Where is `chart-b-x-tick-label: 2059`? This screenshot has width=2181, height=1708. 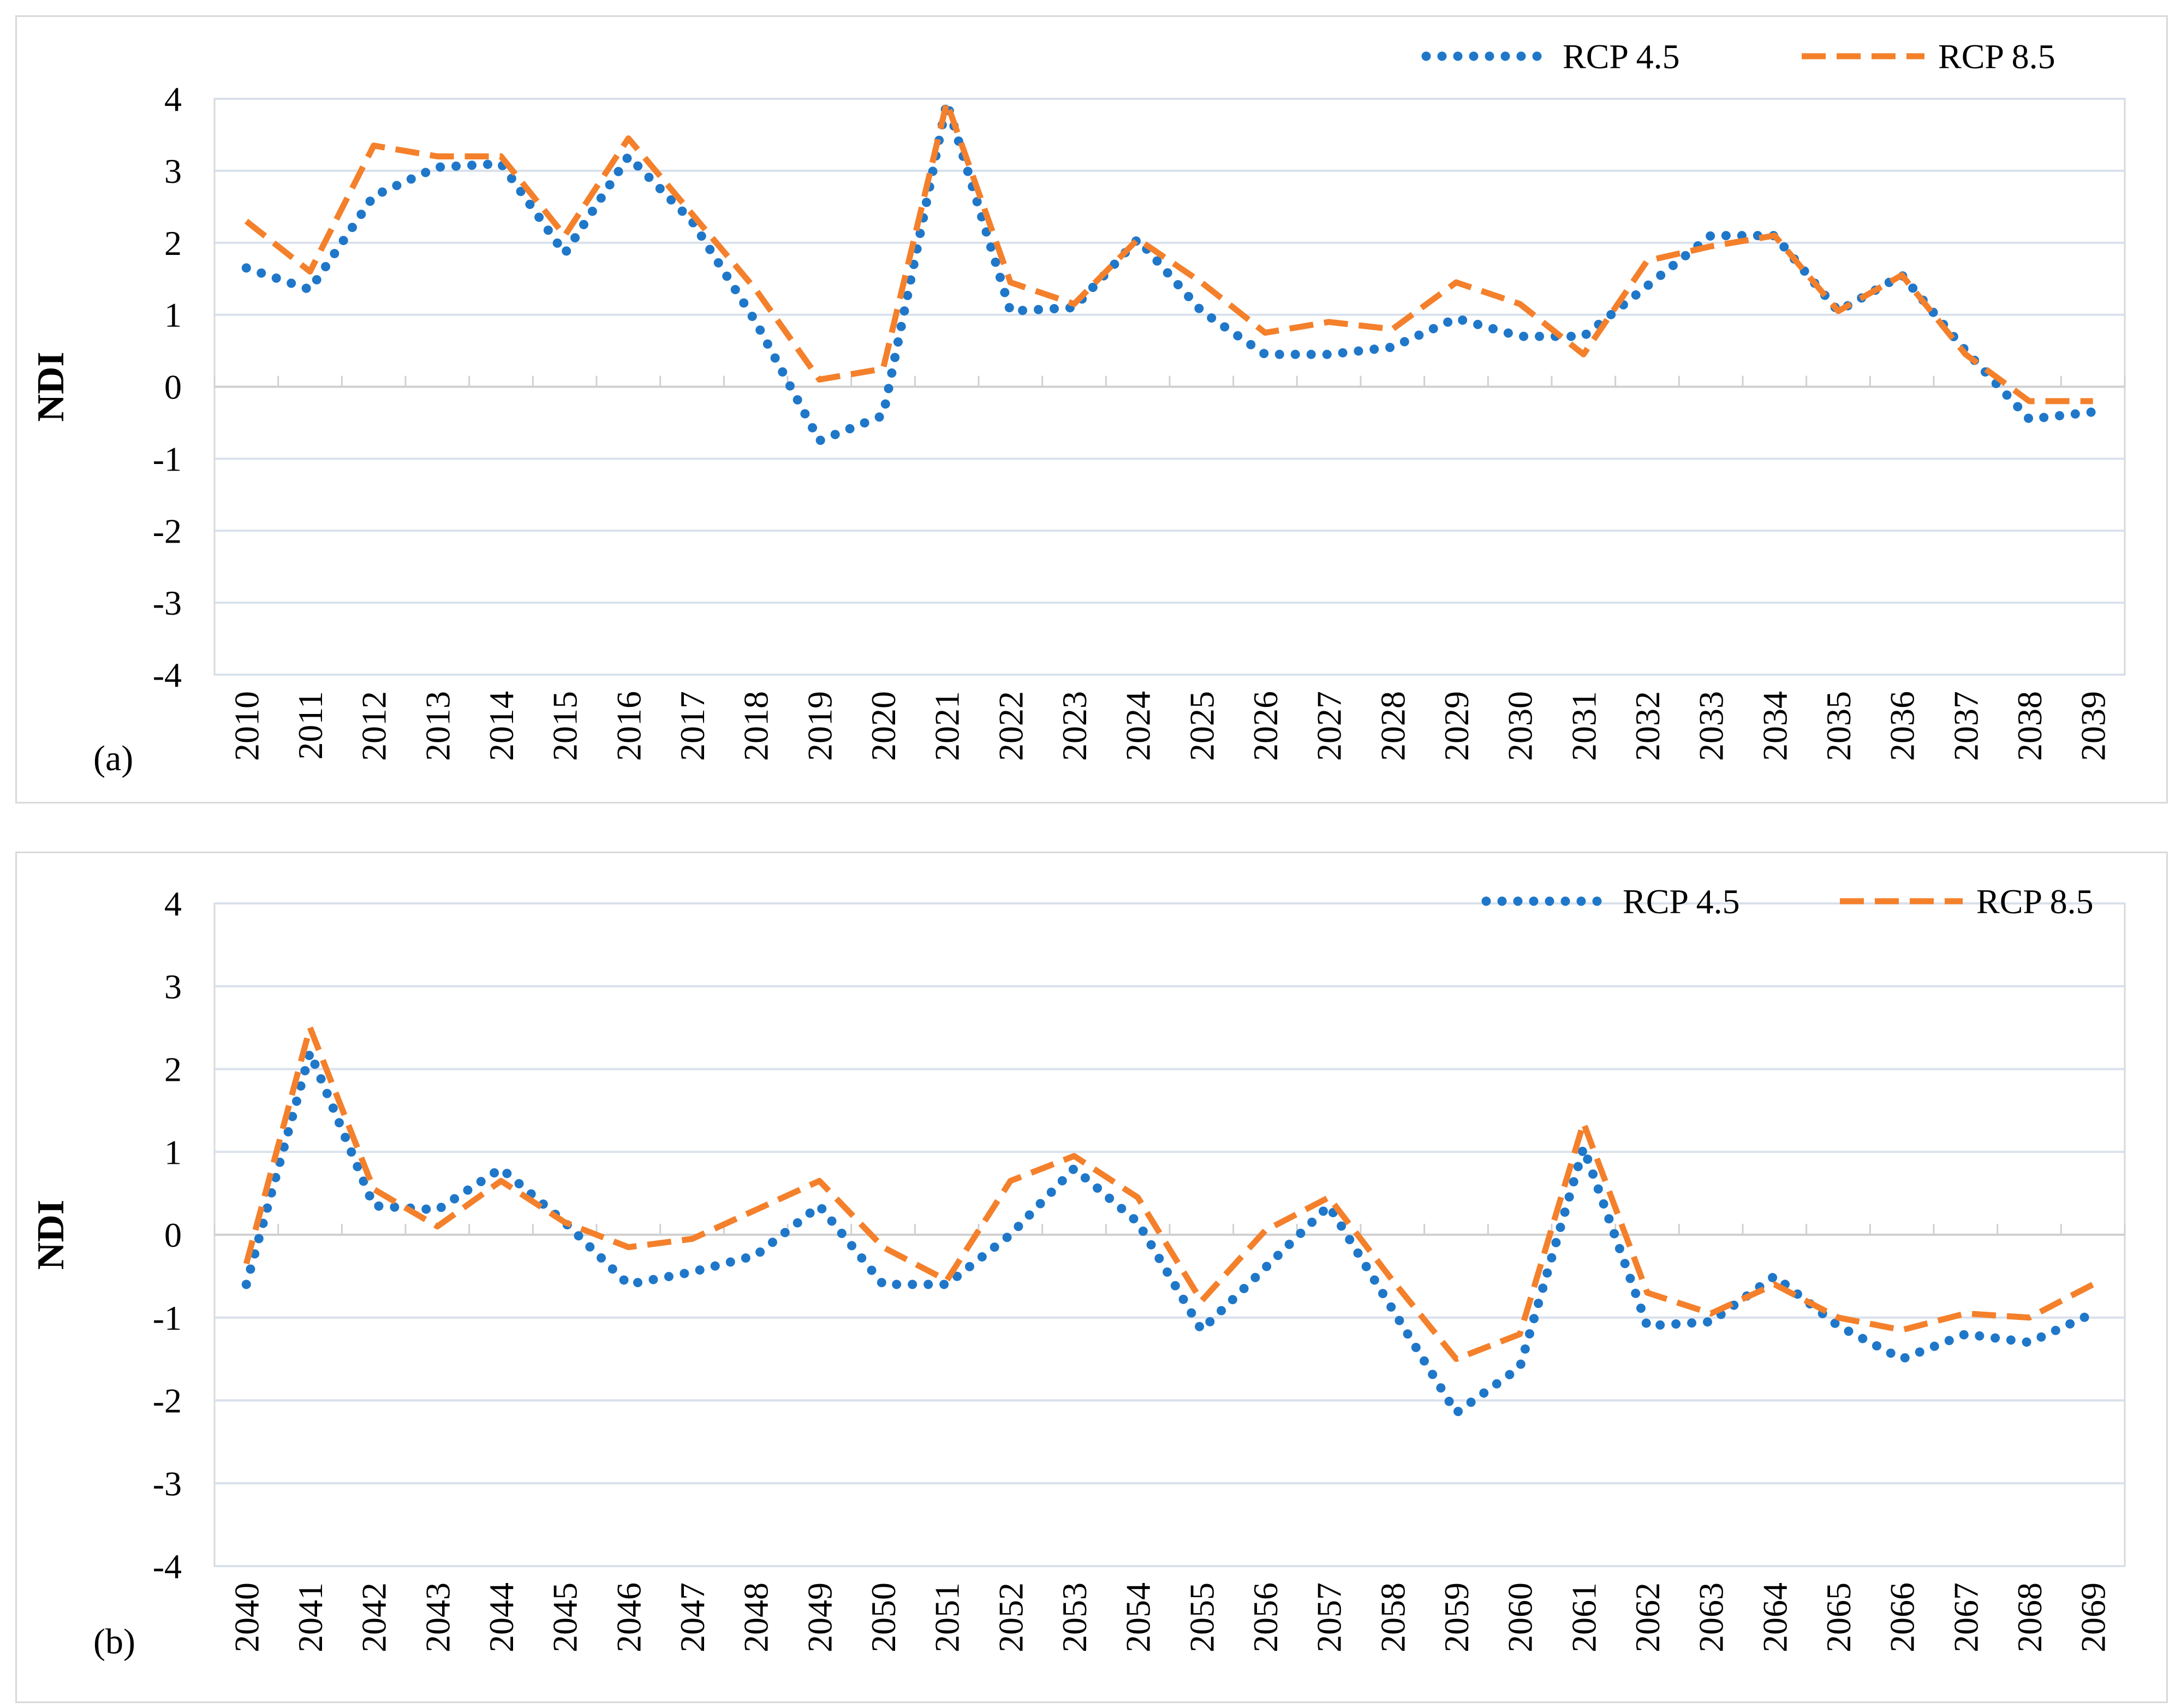 chart-b-x-tick-label: 2059 is located at coordinates (1457, 1617).